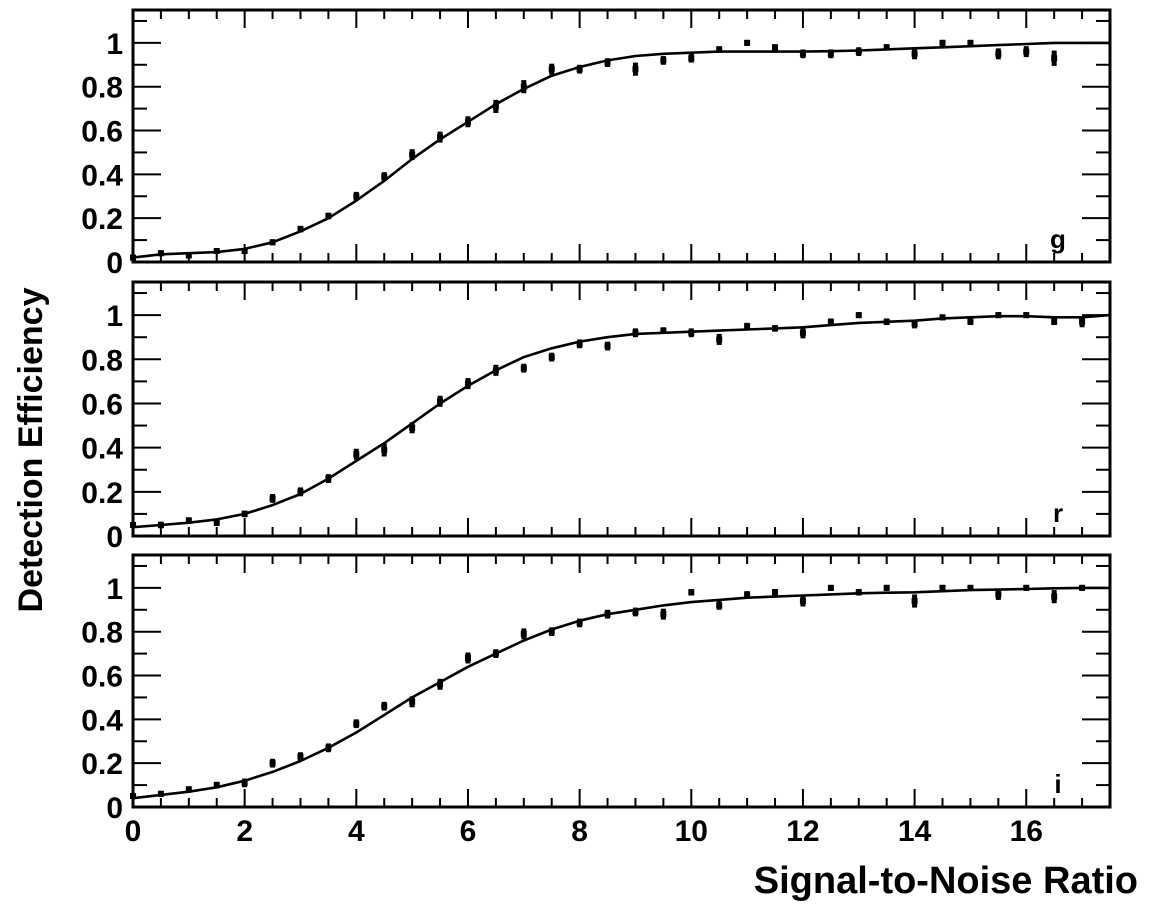  Describe the element at coordinates (946, 880) in the screenshot. I see `x-axis-label: Signal-to-Noise Ratio` at that location.